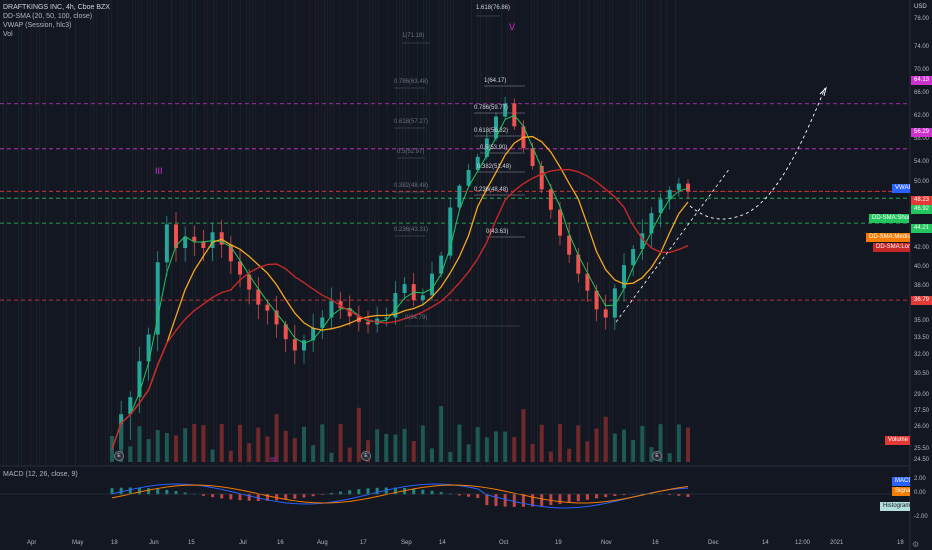 This screenshot has width=932, height=550. Describe the element at coordinates (916, 544) in the screenshot. I see `gear-icon: ⚙` at that location.